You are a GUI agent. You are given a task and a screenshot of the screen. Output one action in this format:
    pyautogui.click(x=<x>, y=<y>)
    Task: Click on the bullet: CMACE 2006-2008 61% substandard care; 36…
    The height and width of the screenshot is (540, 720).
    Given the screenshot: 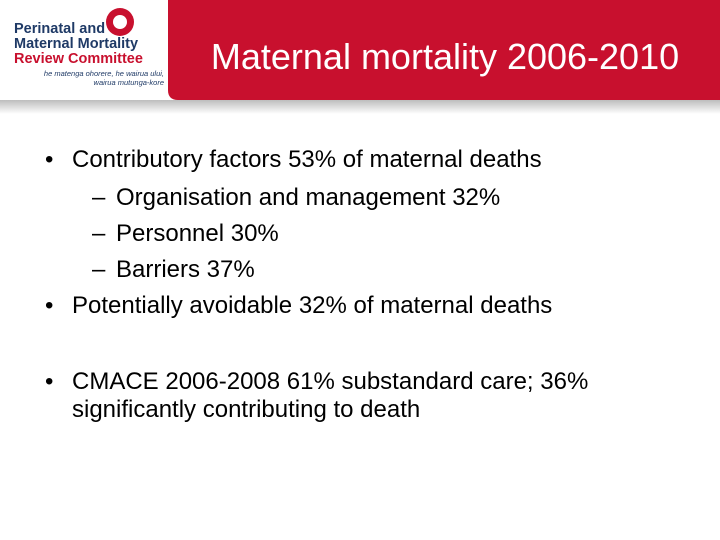 What is the action you would take?
    pyautogui.click(x=368, y=396)
    